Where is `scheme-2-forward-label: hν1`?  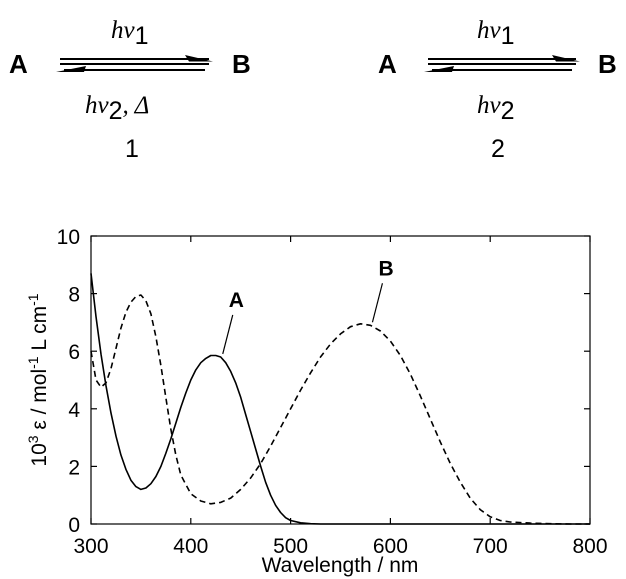 scheme-2-forward-label: hν1 is located at coordinates (496, 33).